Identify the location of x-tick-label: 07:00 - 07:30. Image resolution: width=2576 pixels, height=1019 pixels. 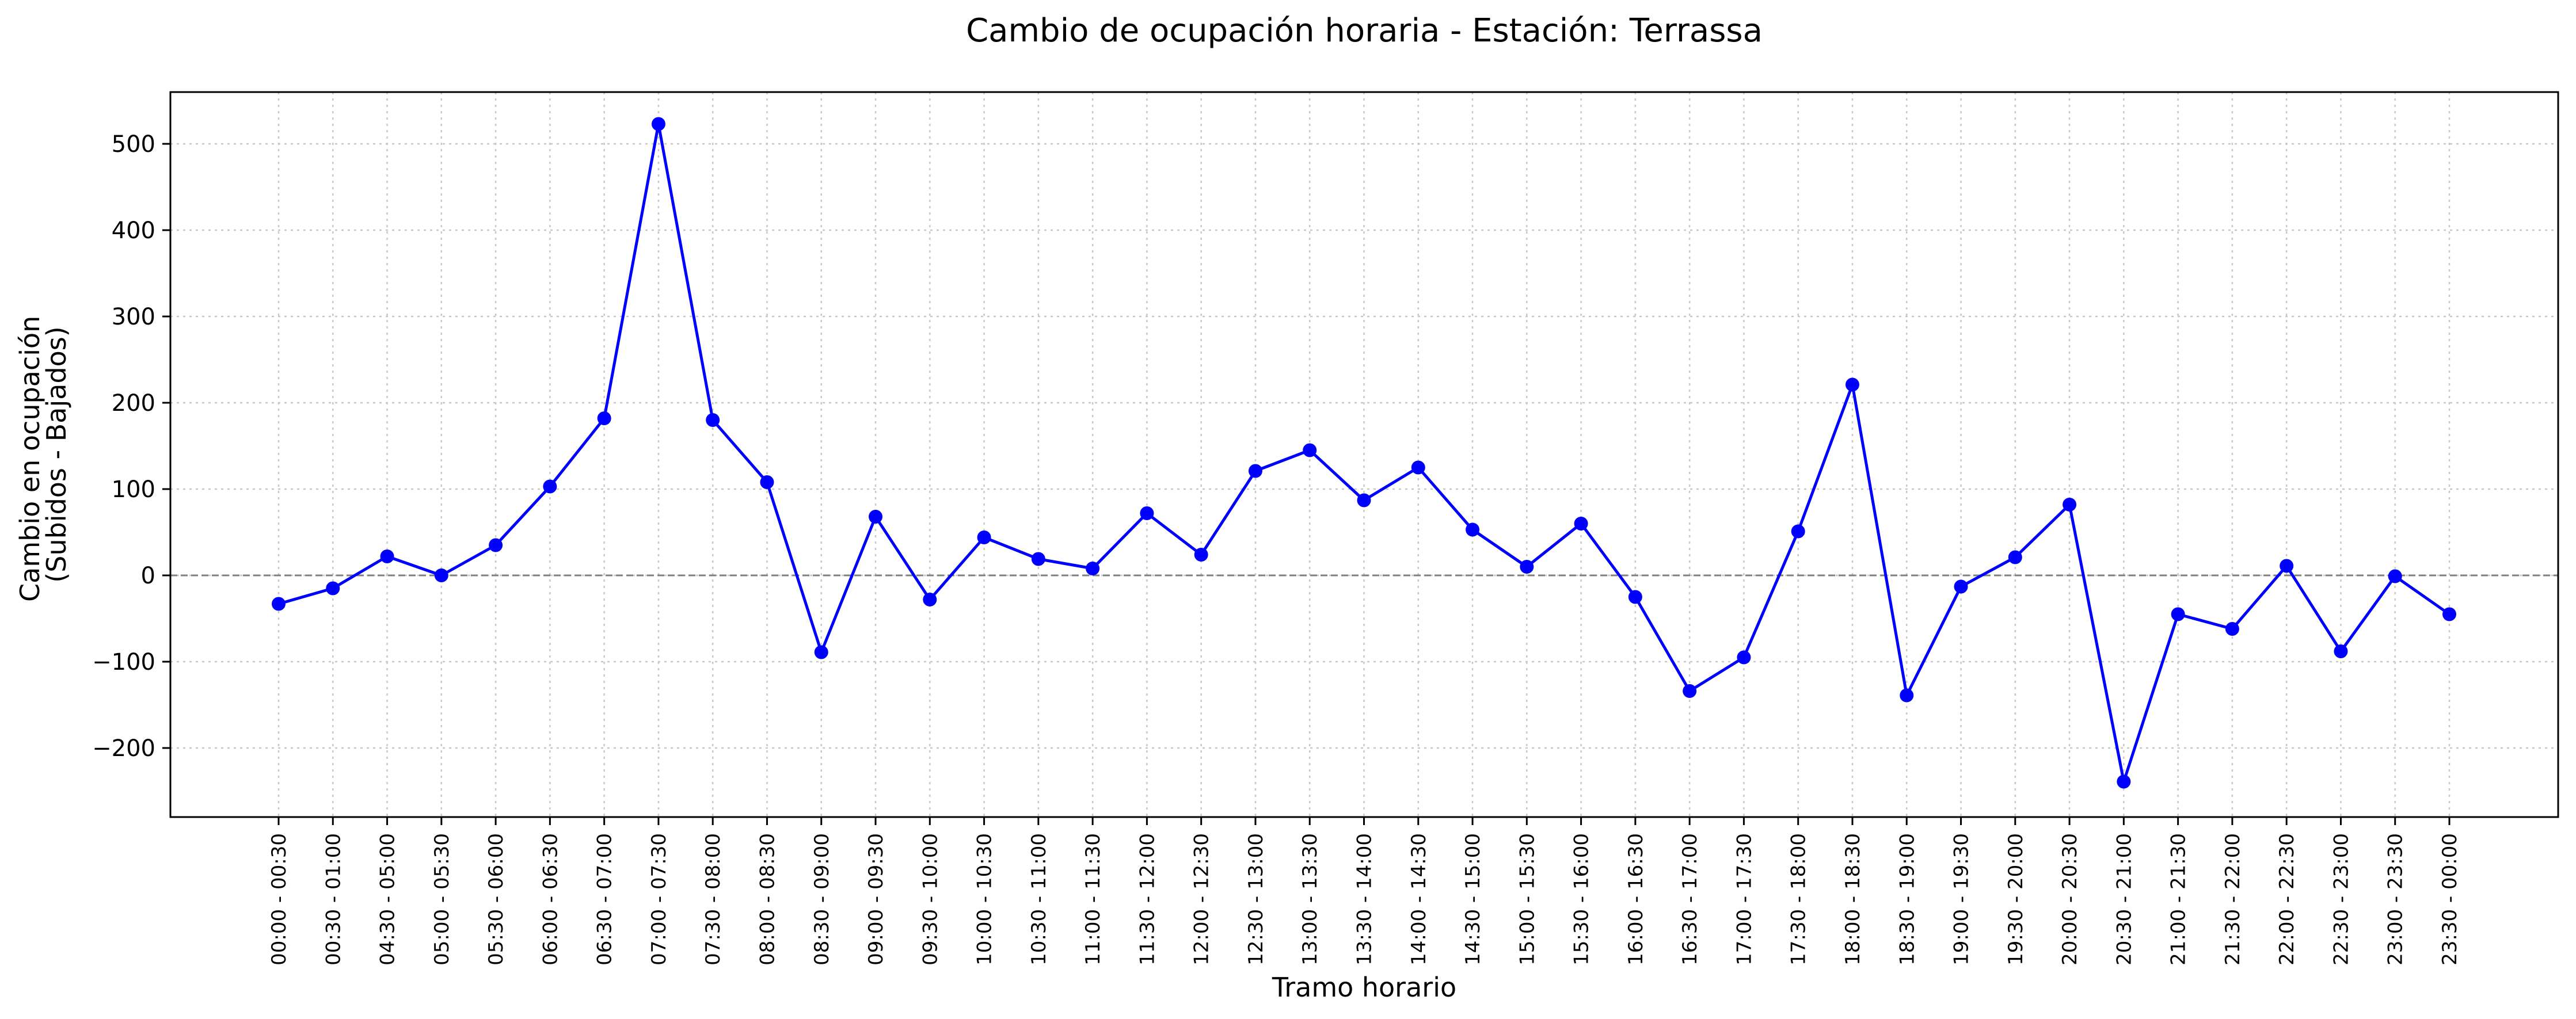
(660, 899).